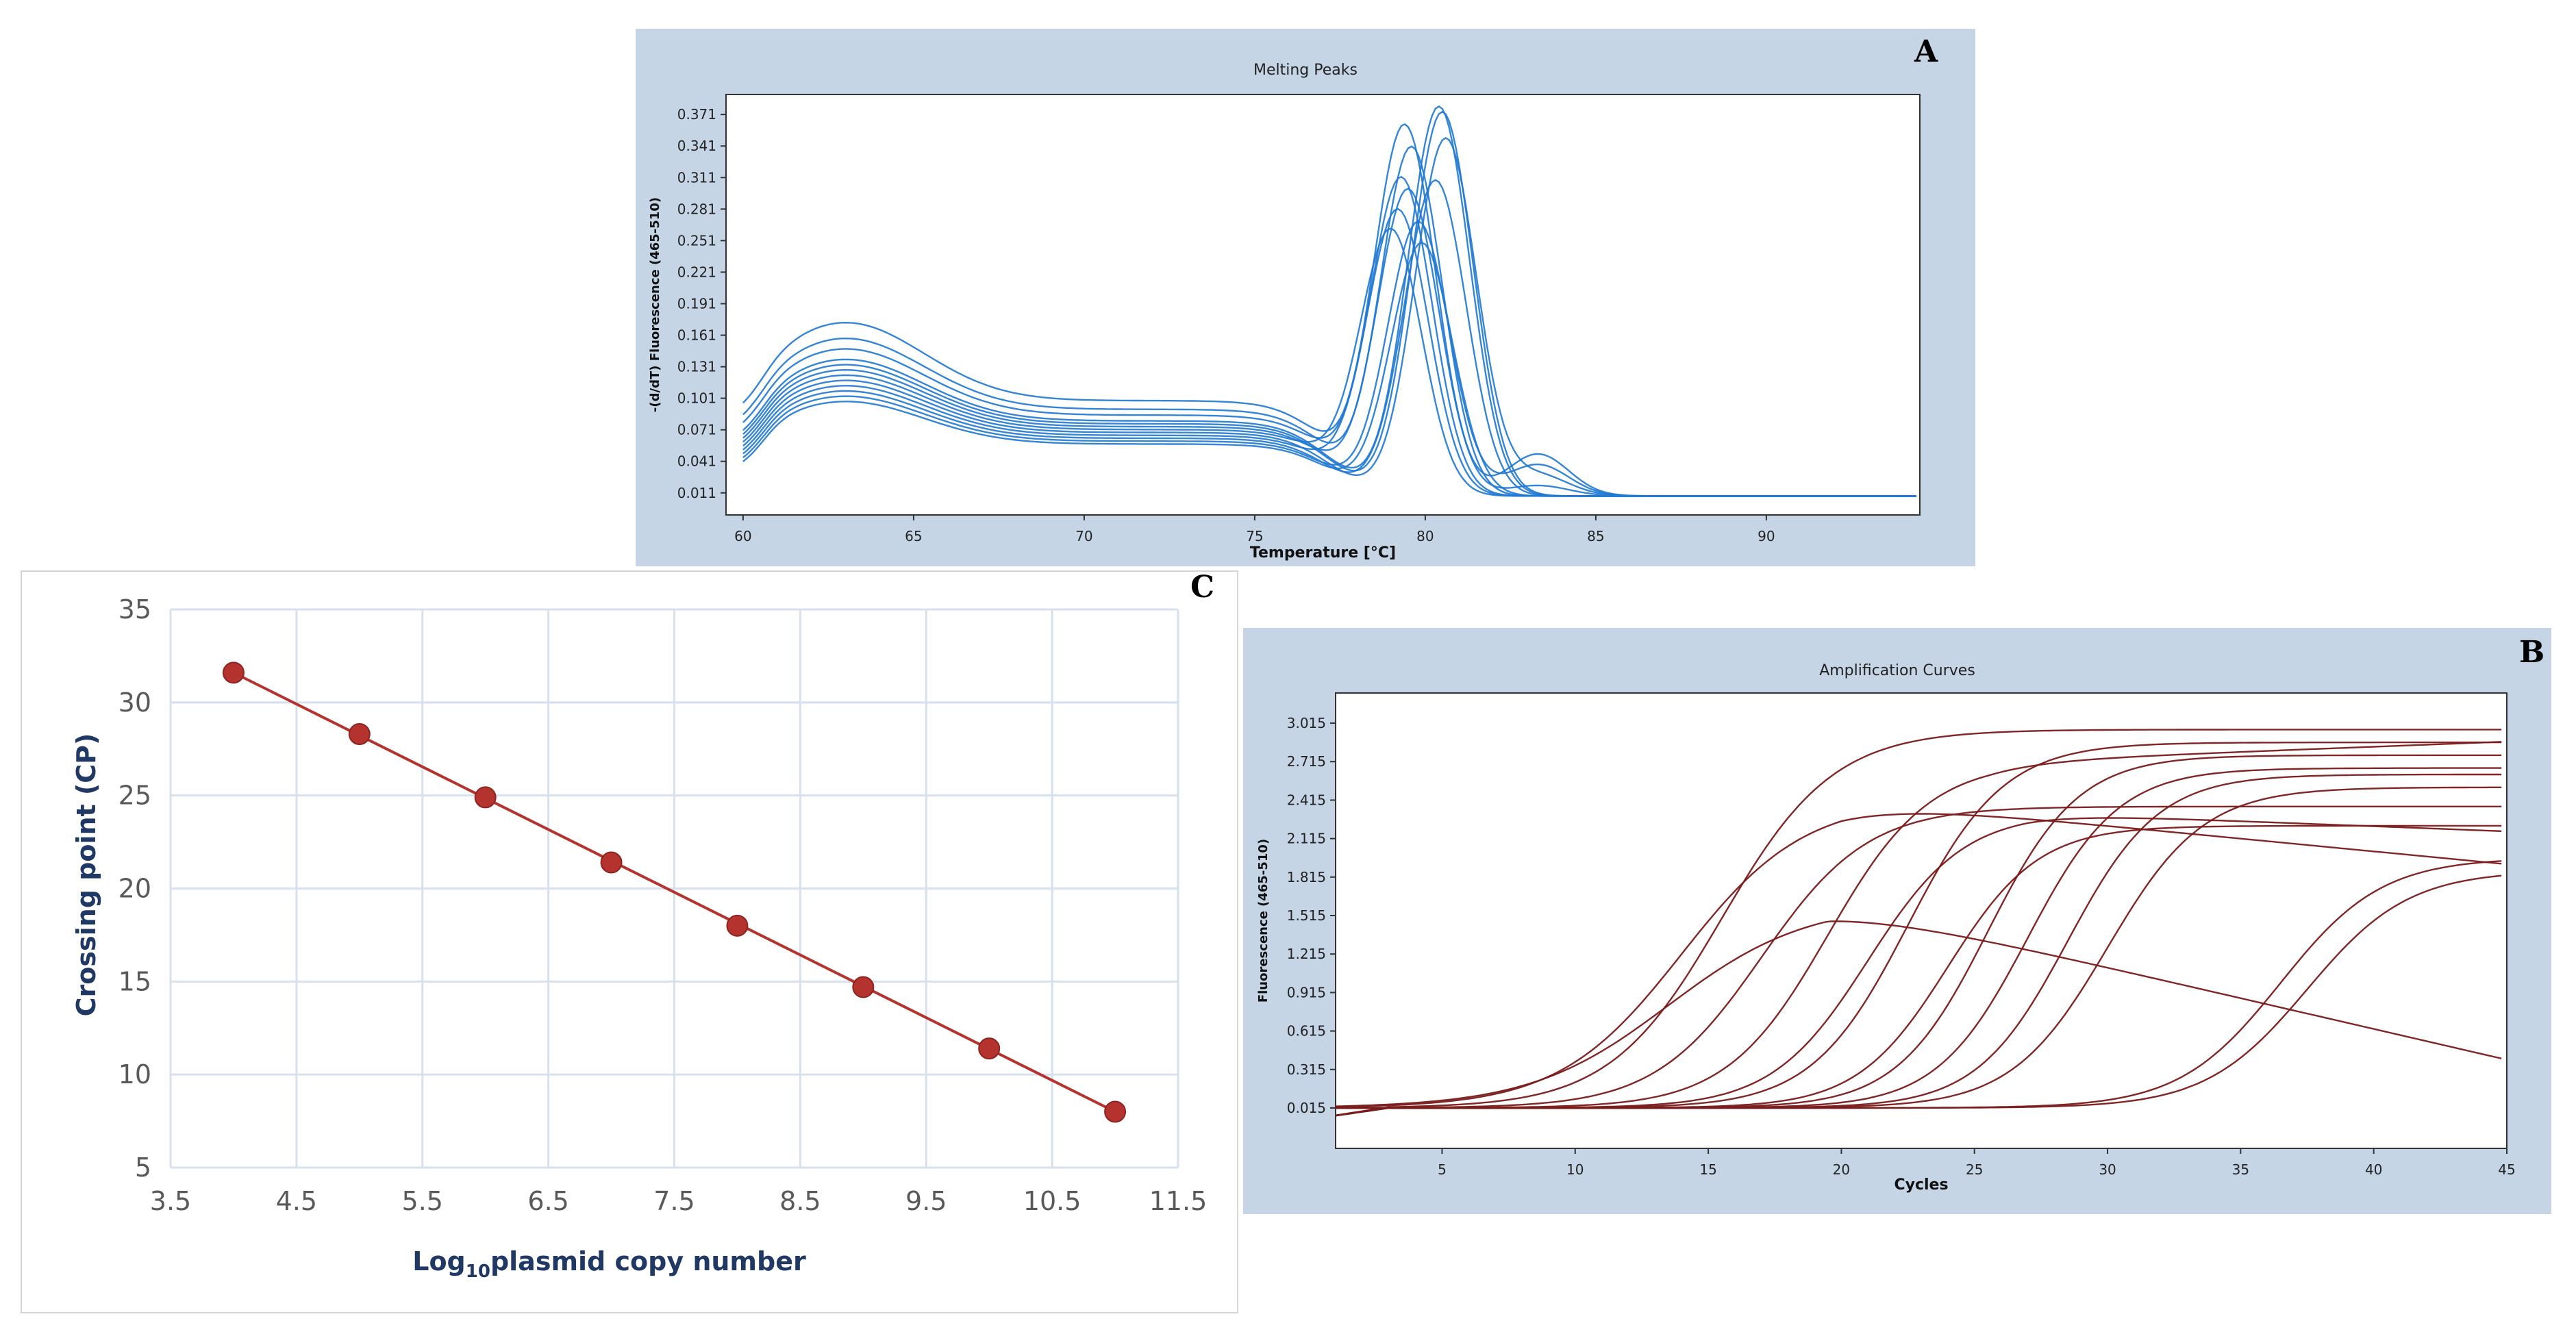 The height and width of the screenshot is (1336, 2576). What do you see at coordinates (2107, 1169) in the screenshot?
I see `x-tick-label-b: 30` at bounding box center [2107, 1169].